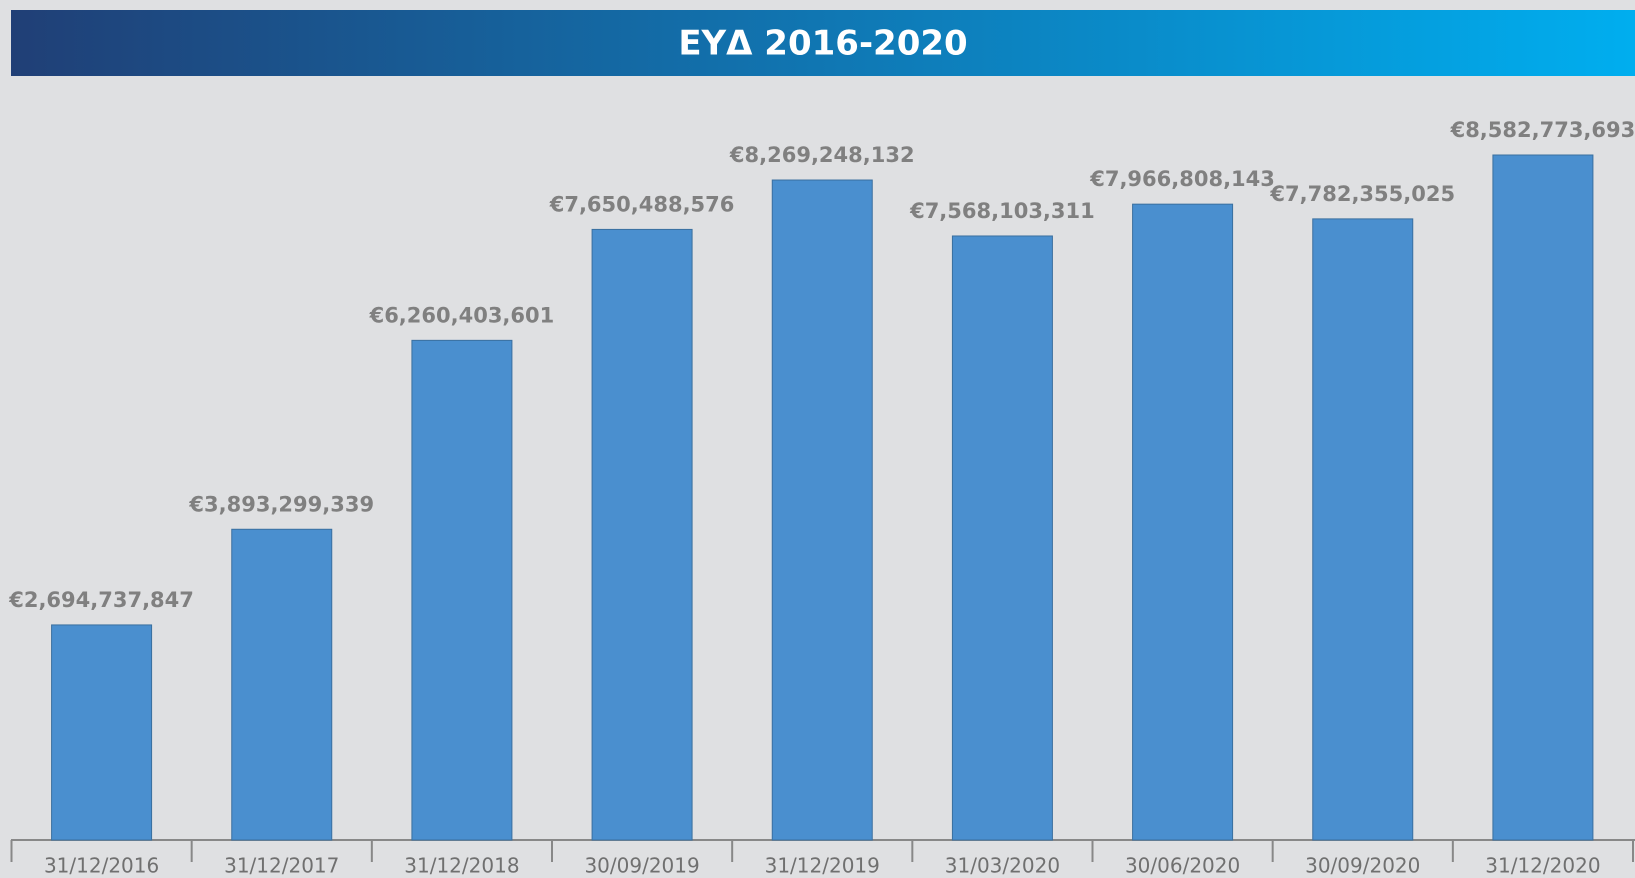 Image resolution: width=1635 pixels, height=878 pixels. What do you see at coordinates (1362, 194) in the screenshot?
I see `value-label: €7,782,355,025` at bounding box center [1362, 194].